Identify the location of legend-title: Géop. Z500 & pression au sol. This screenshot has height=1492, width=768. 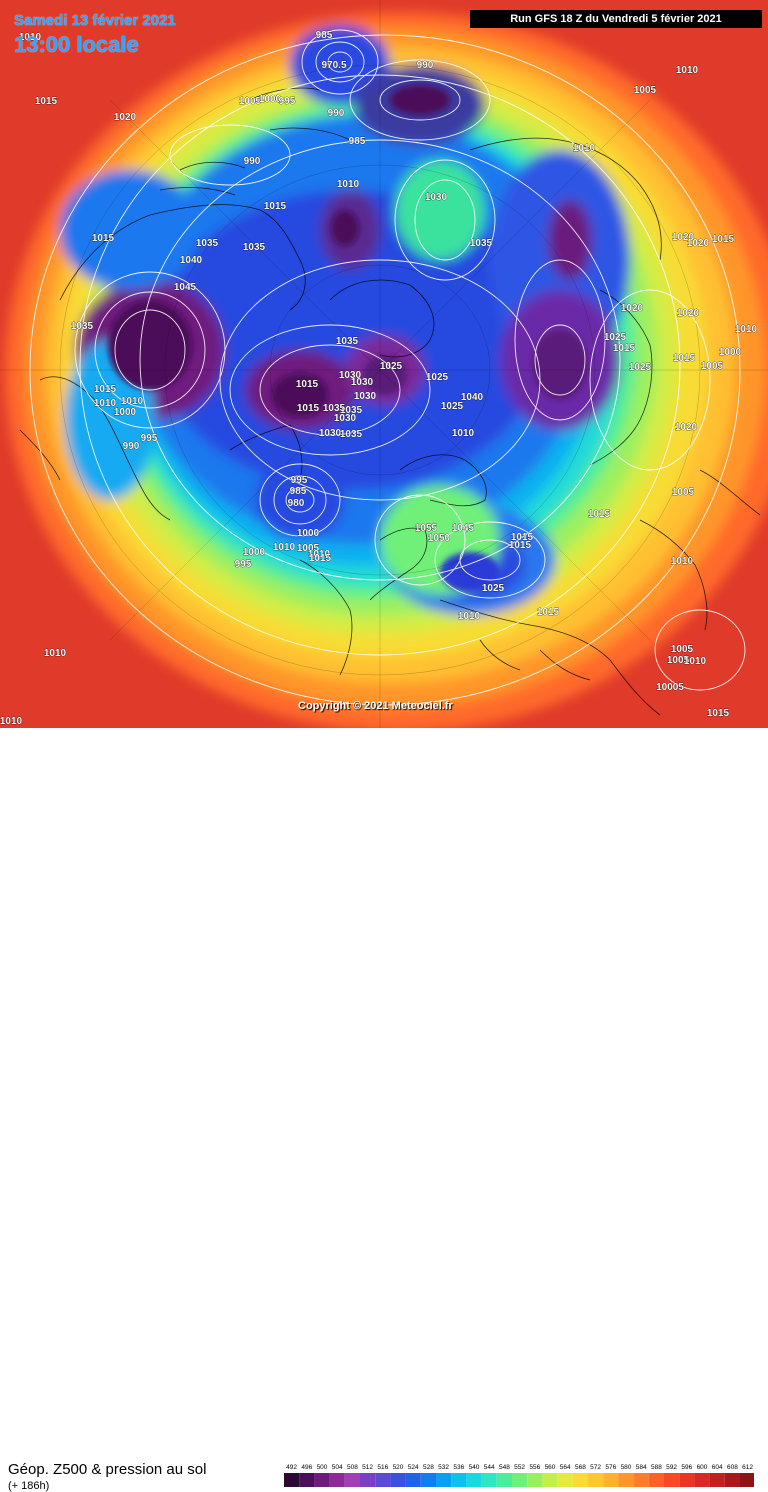
(107, 1469).